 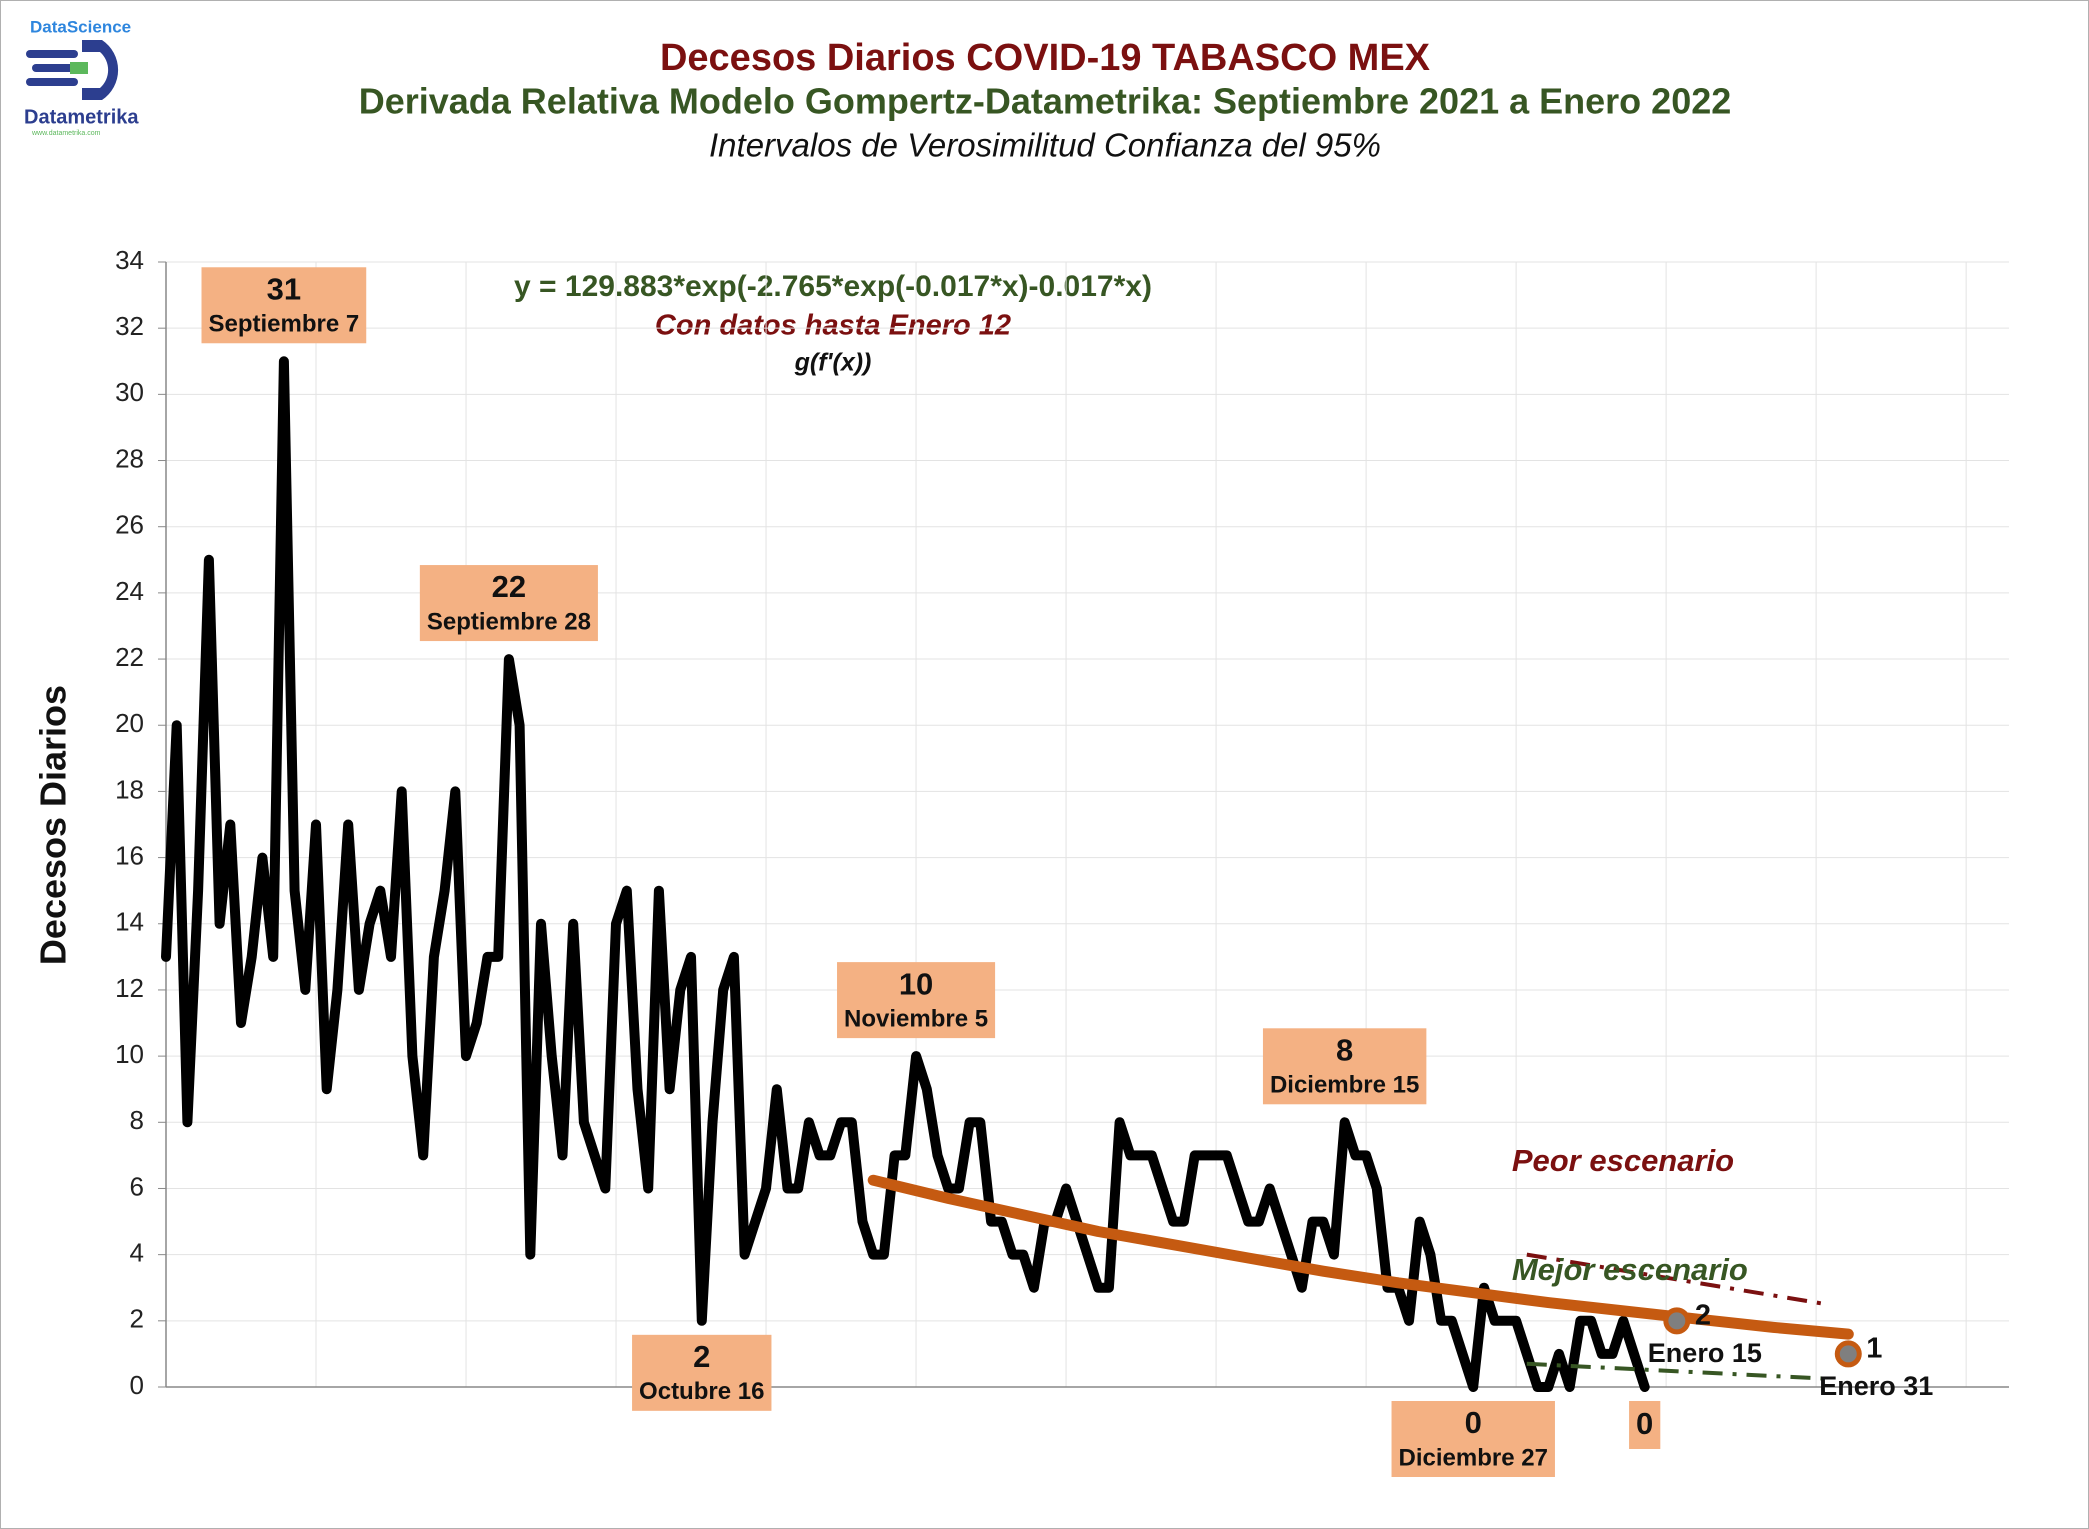 What do you see at coordinates (66, 133) in the screenshot?
I see `logo-url: www.datametrika.com` at bounding box center [66, 133].